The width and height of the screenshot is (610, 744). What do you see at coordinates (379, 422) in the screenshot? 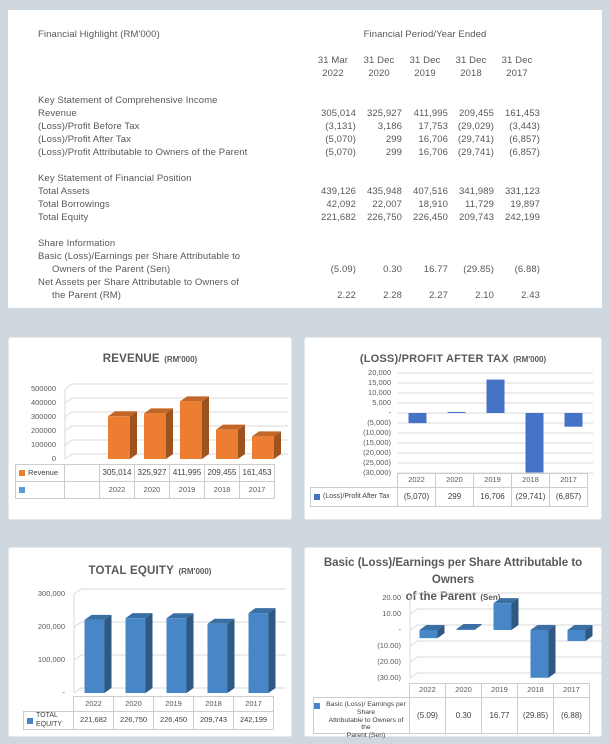
I see `y-axis-tick: (5,000)` at bounding box center [379, 422].